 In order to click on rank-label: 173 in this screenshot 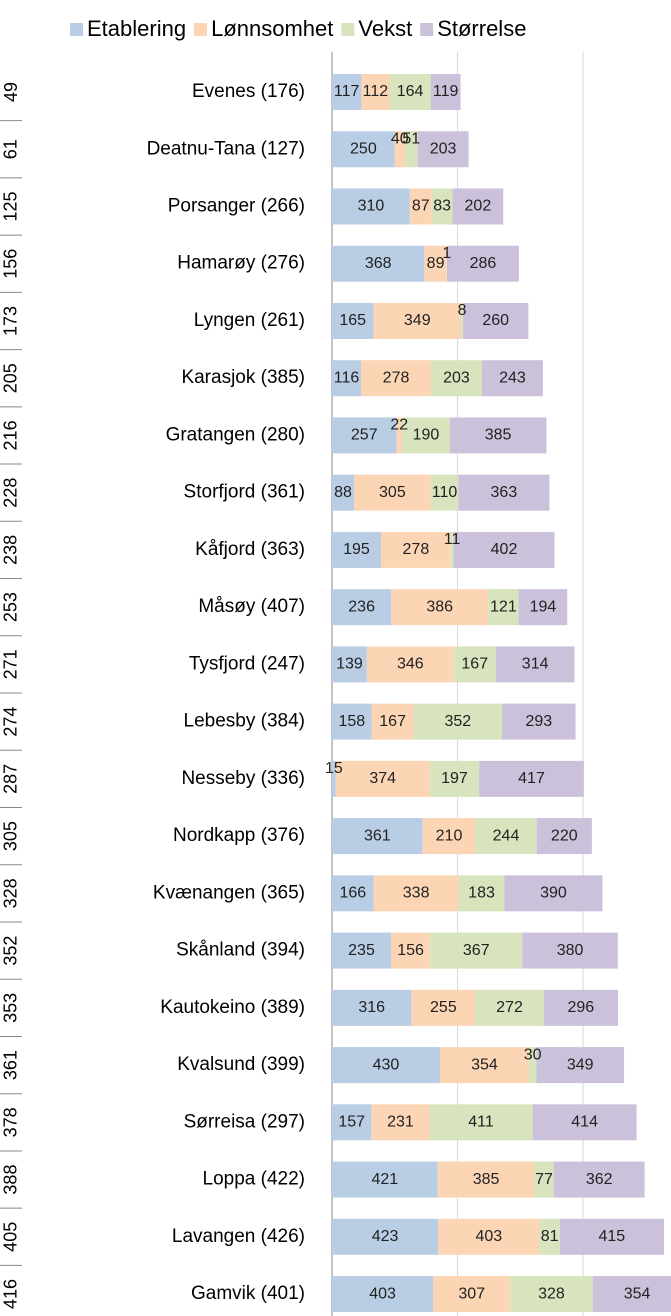, I will do `click(11, 321)`.